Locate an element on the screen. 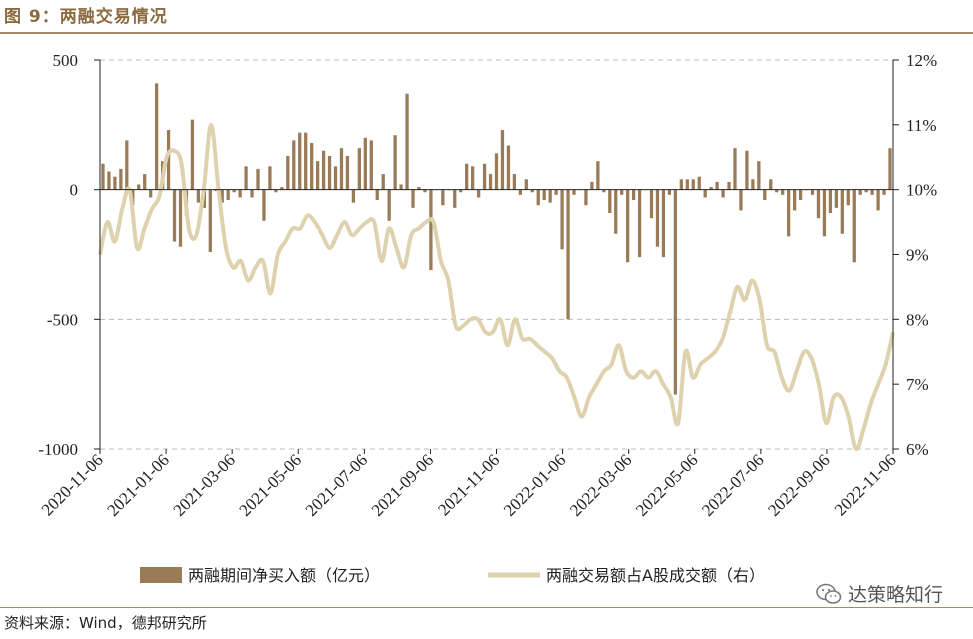 The height and width of the screenshot is (639, 973). source-divider is located at coordinates (486, 607).